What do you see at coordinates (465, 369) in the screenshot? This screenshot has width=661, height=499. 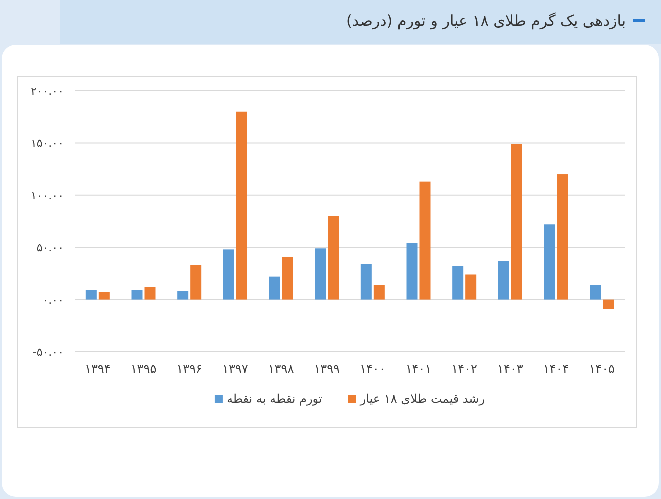 I see `x-tick-label: ۱۴۰۲` at bounding box center [465, 369].